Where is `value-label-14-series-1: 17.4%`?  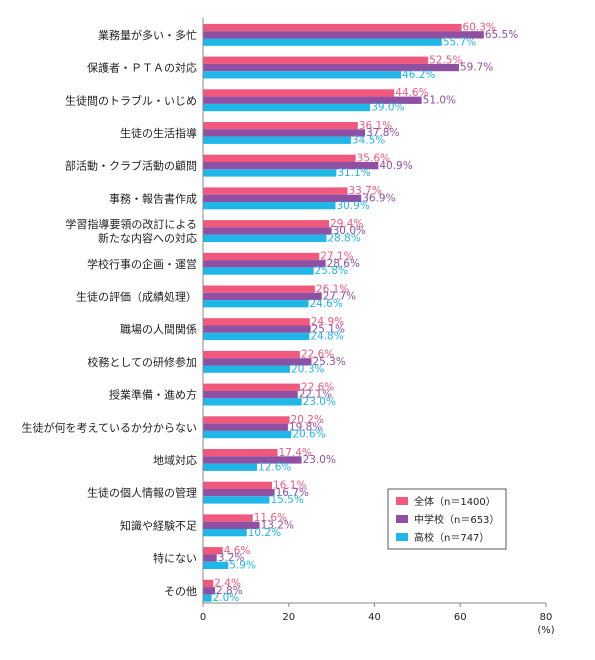 value-label-14-series-1: 17.4% is located at coordinates (295, 453).